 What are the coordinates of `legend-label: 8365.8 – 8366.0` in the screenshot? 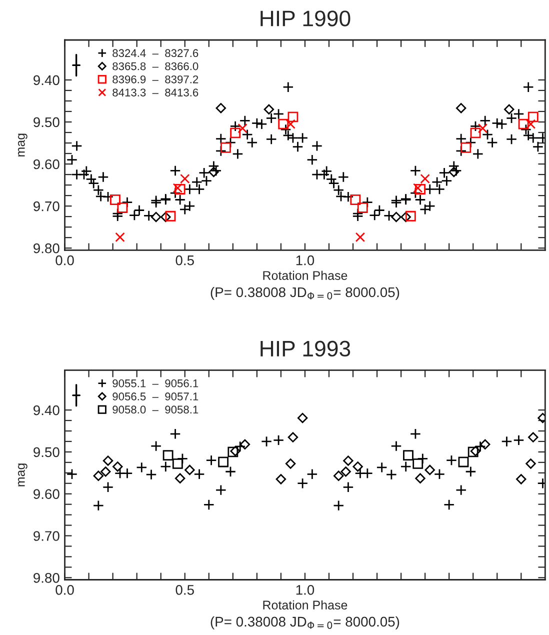 It's located at (155, 66).